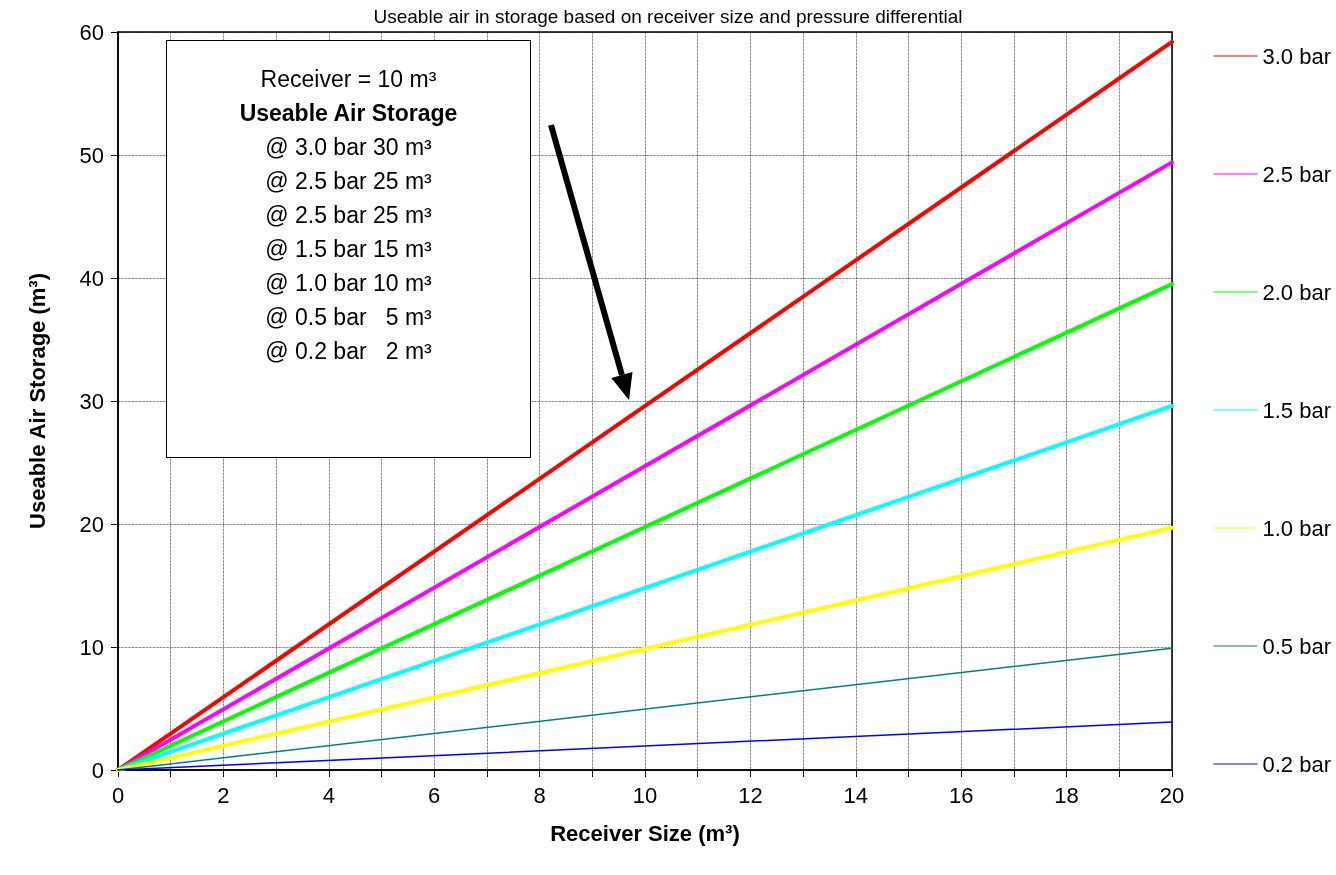  Describe the element at coordinates (539, 795) in the screenshot. I see `x-tick-label: 8` at that location.